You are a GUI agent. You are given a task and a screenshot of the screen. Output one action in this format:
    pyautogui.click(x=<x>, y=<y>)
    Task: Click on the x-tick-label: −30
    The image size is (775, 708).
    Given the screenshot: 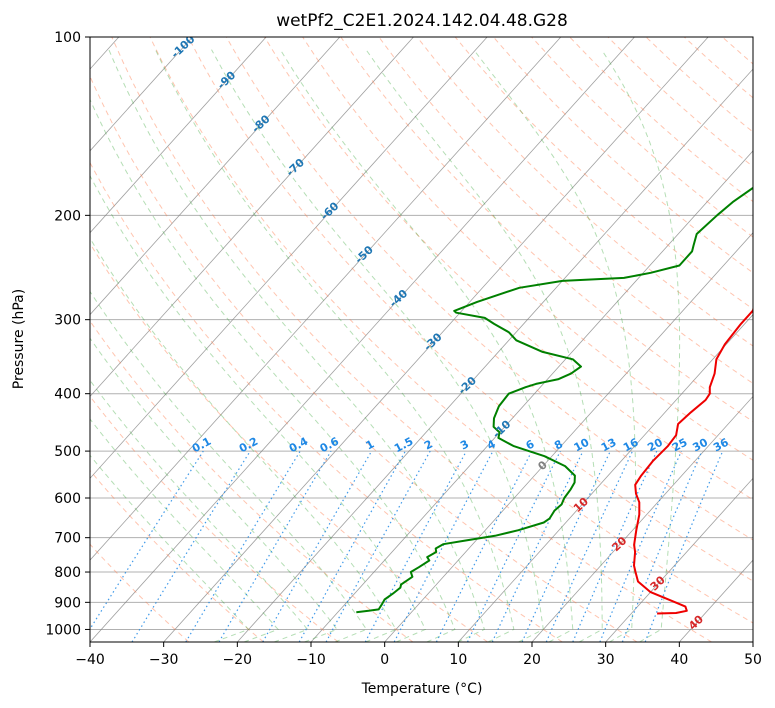 What is the action you would take?
    pyautogui.click(x=164, y=660)
    